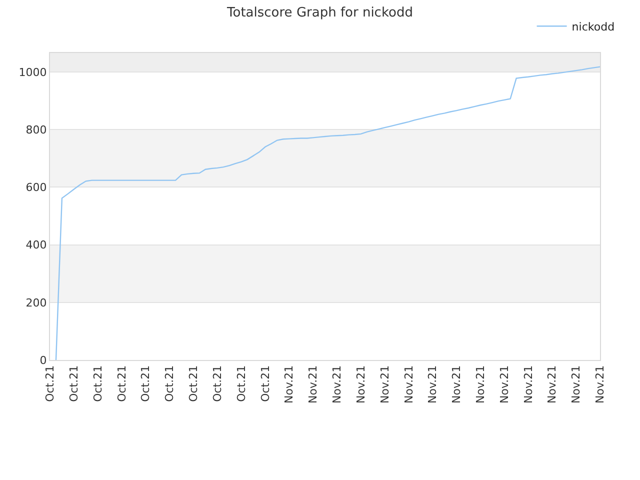  Describe the element at coordinates (593, 27) in the screenshot. I see `legend-label: nickodd` at that location.